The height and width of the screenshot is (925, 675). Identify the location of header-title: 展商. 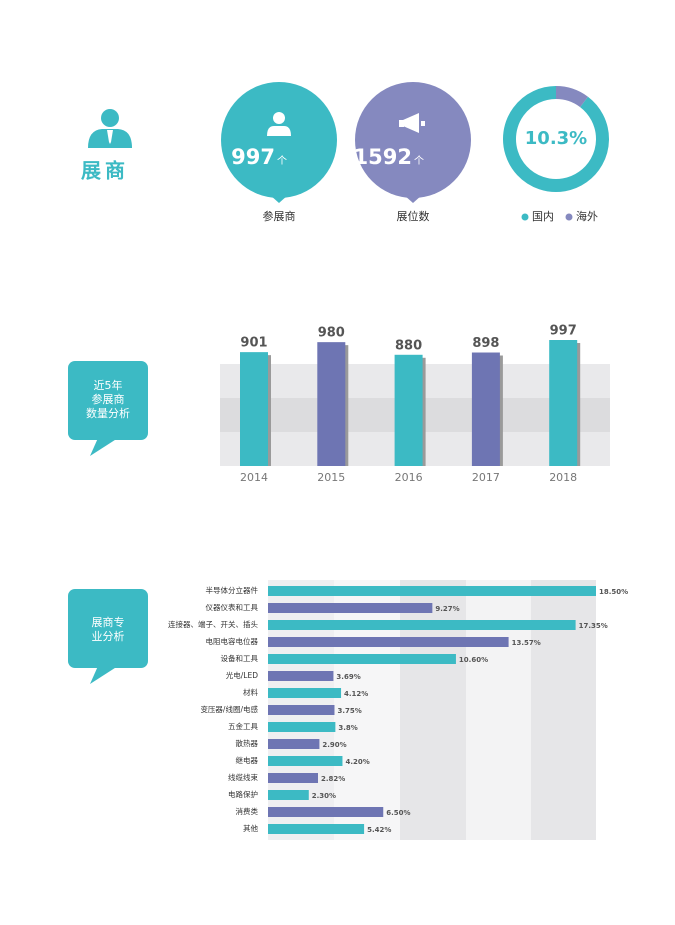
(105, 171).